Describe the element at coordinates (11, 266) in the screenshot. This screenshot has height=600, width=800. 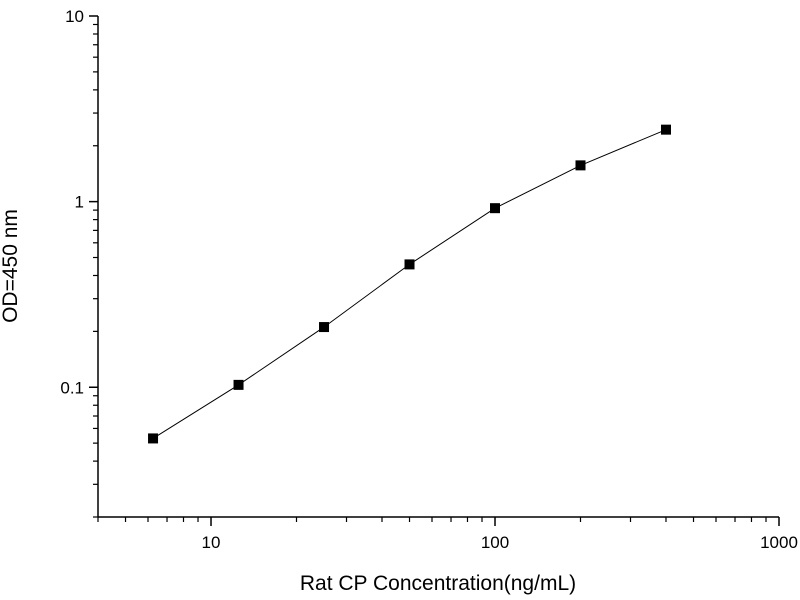
I see `y-axis-title: OD=450 nm` at that location.